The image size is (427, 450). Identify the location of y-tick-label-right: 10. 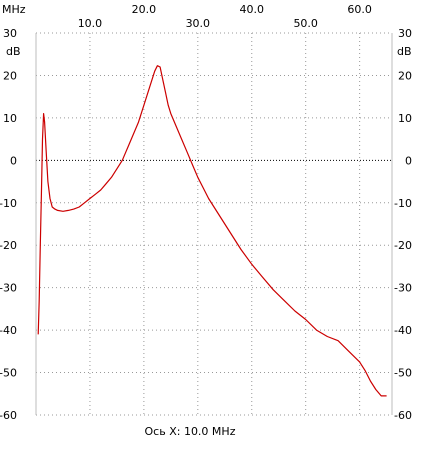
(405, 118).